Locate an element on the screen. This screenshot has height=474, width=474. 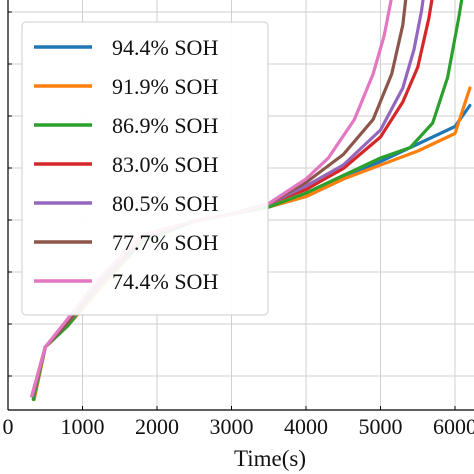
x-tick-label-0: 0 is located at coordinates (8, 426).